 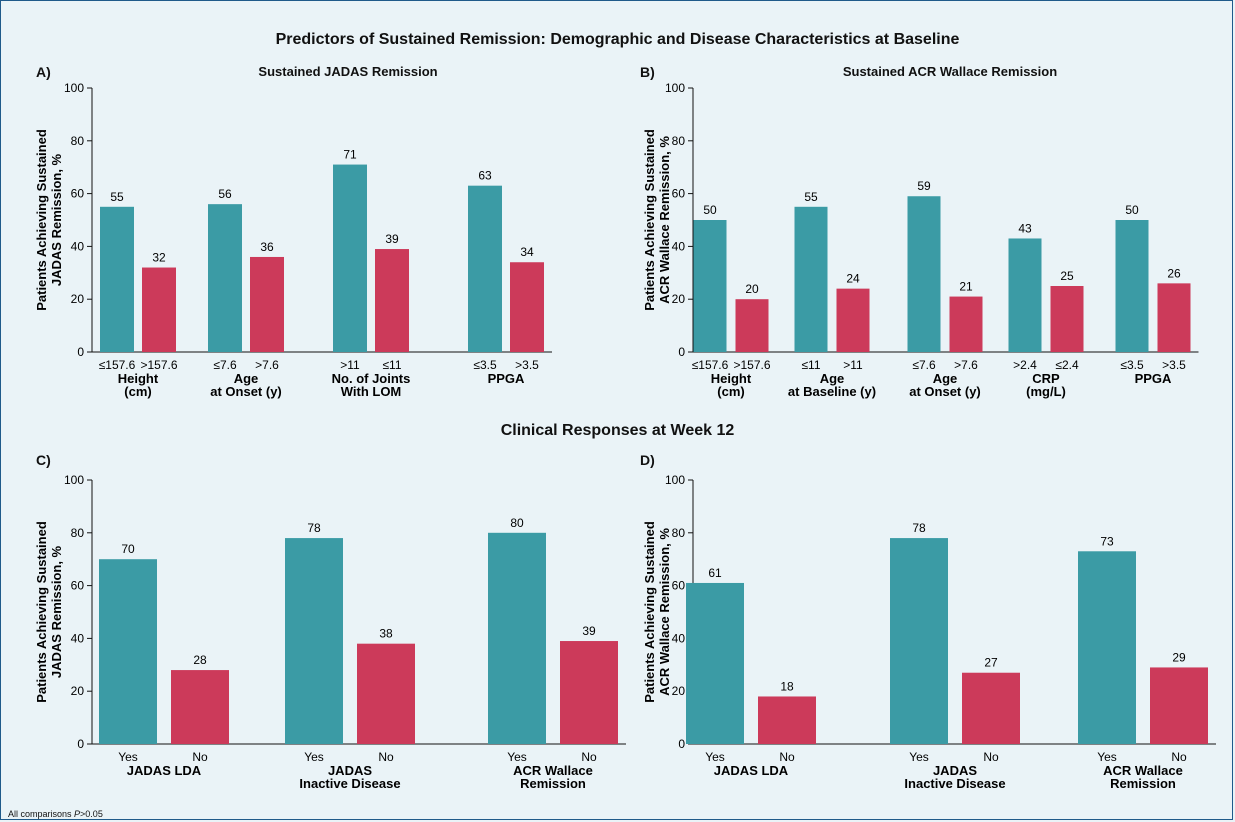 What do you see at coordinates (527, 365) in the screenshot?
I see `x-tick-label: >3.5` at bounding box center [527, 365].